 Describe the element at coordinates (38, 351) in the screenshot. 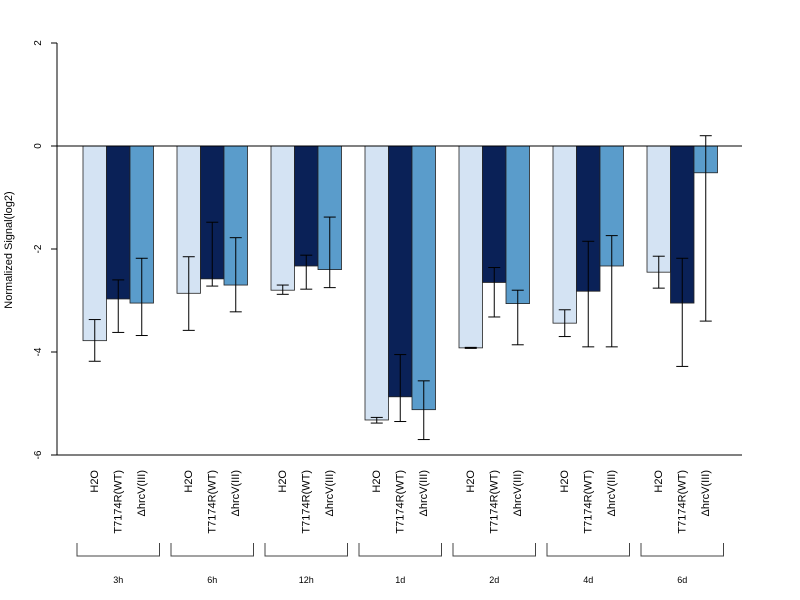

I see `y-tick-label: -4` at that location.